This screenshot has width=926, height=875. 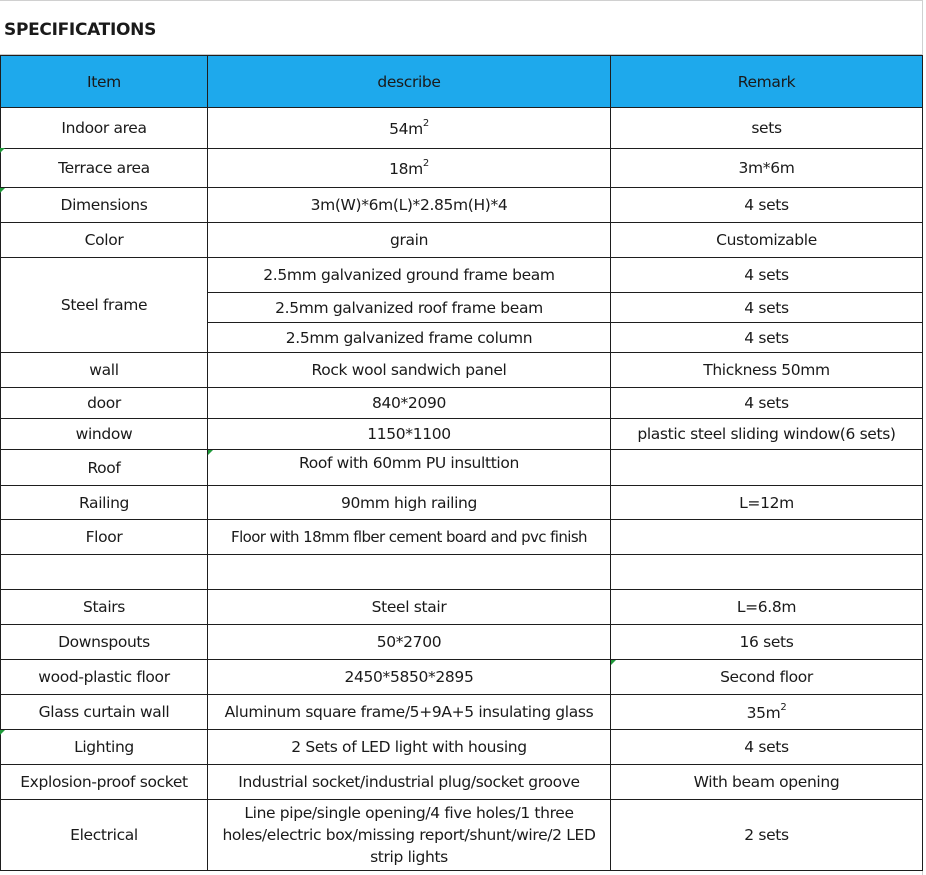 I want to click on remark-cell: With beam opening, so click(x=766, y=782).